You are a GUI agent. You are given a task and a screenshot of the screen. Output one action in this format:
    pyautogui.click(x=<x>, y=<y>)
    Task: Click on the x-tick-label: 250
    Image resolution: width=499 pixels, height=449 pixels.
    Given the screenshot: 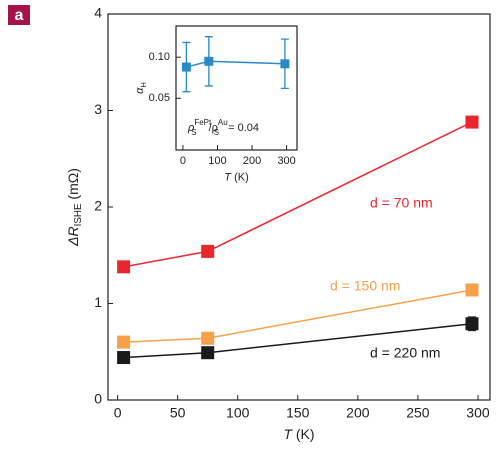 What is the action you would take?
    pyautogui.click(x=418, y=413)
    